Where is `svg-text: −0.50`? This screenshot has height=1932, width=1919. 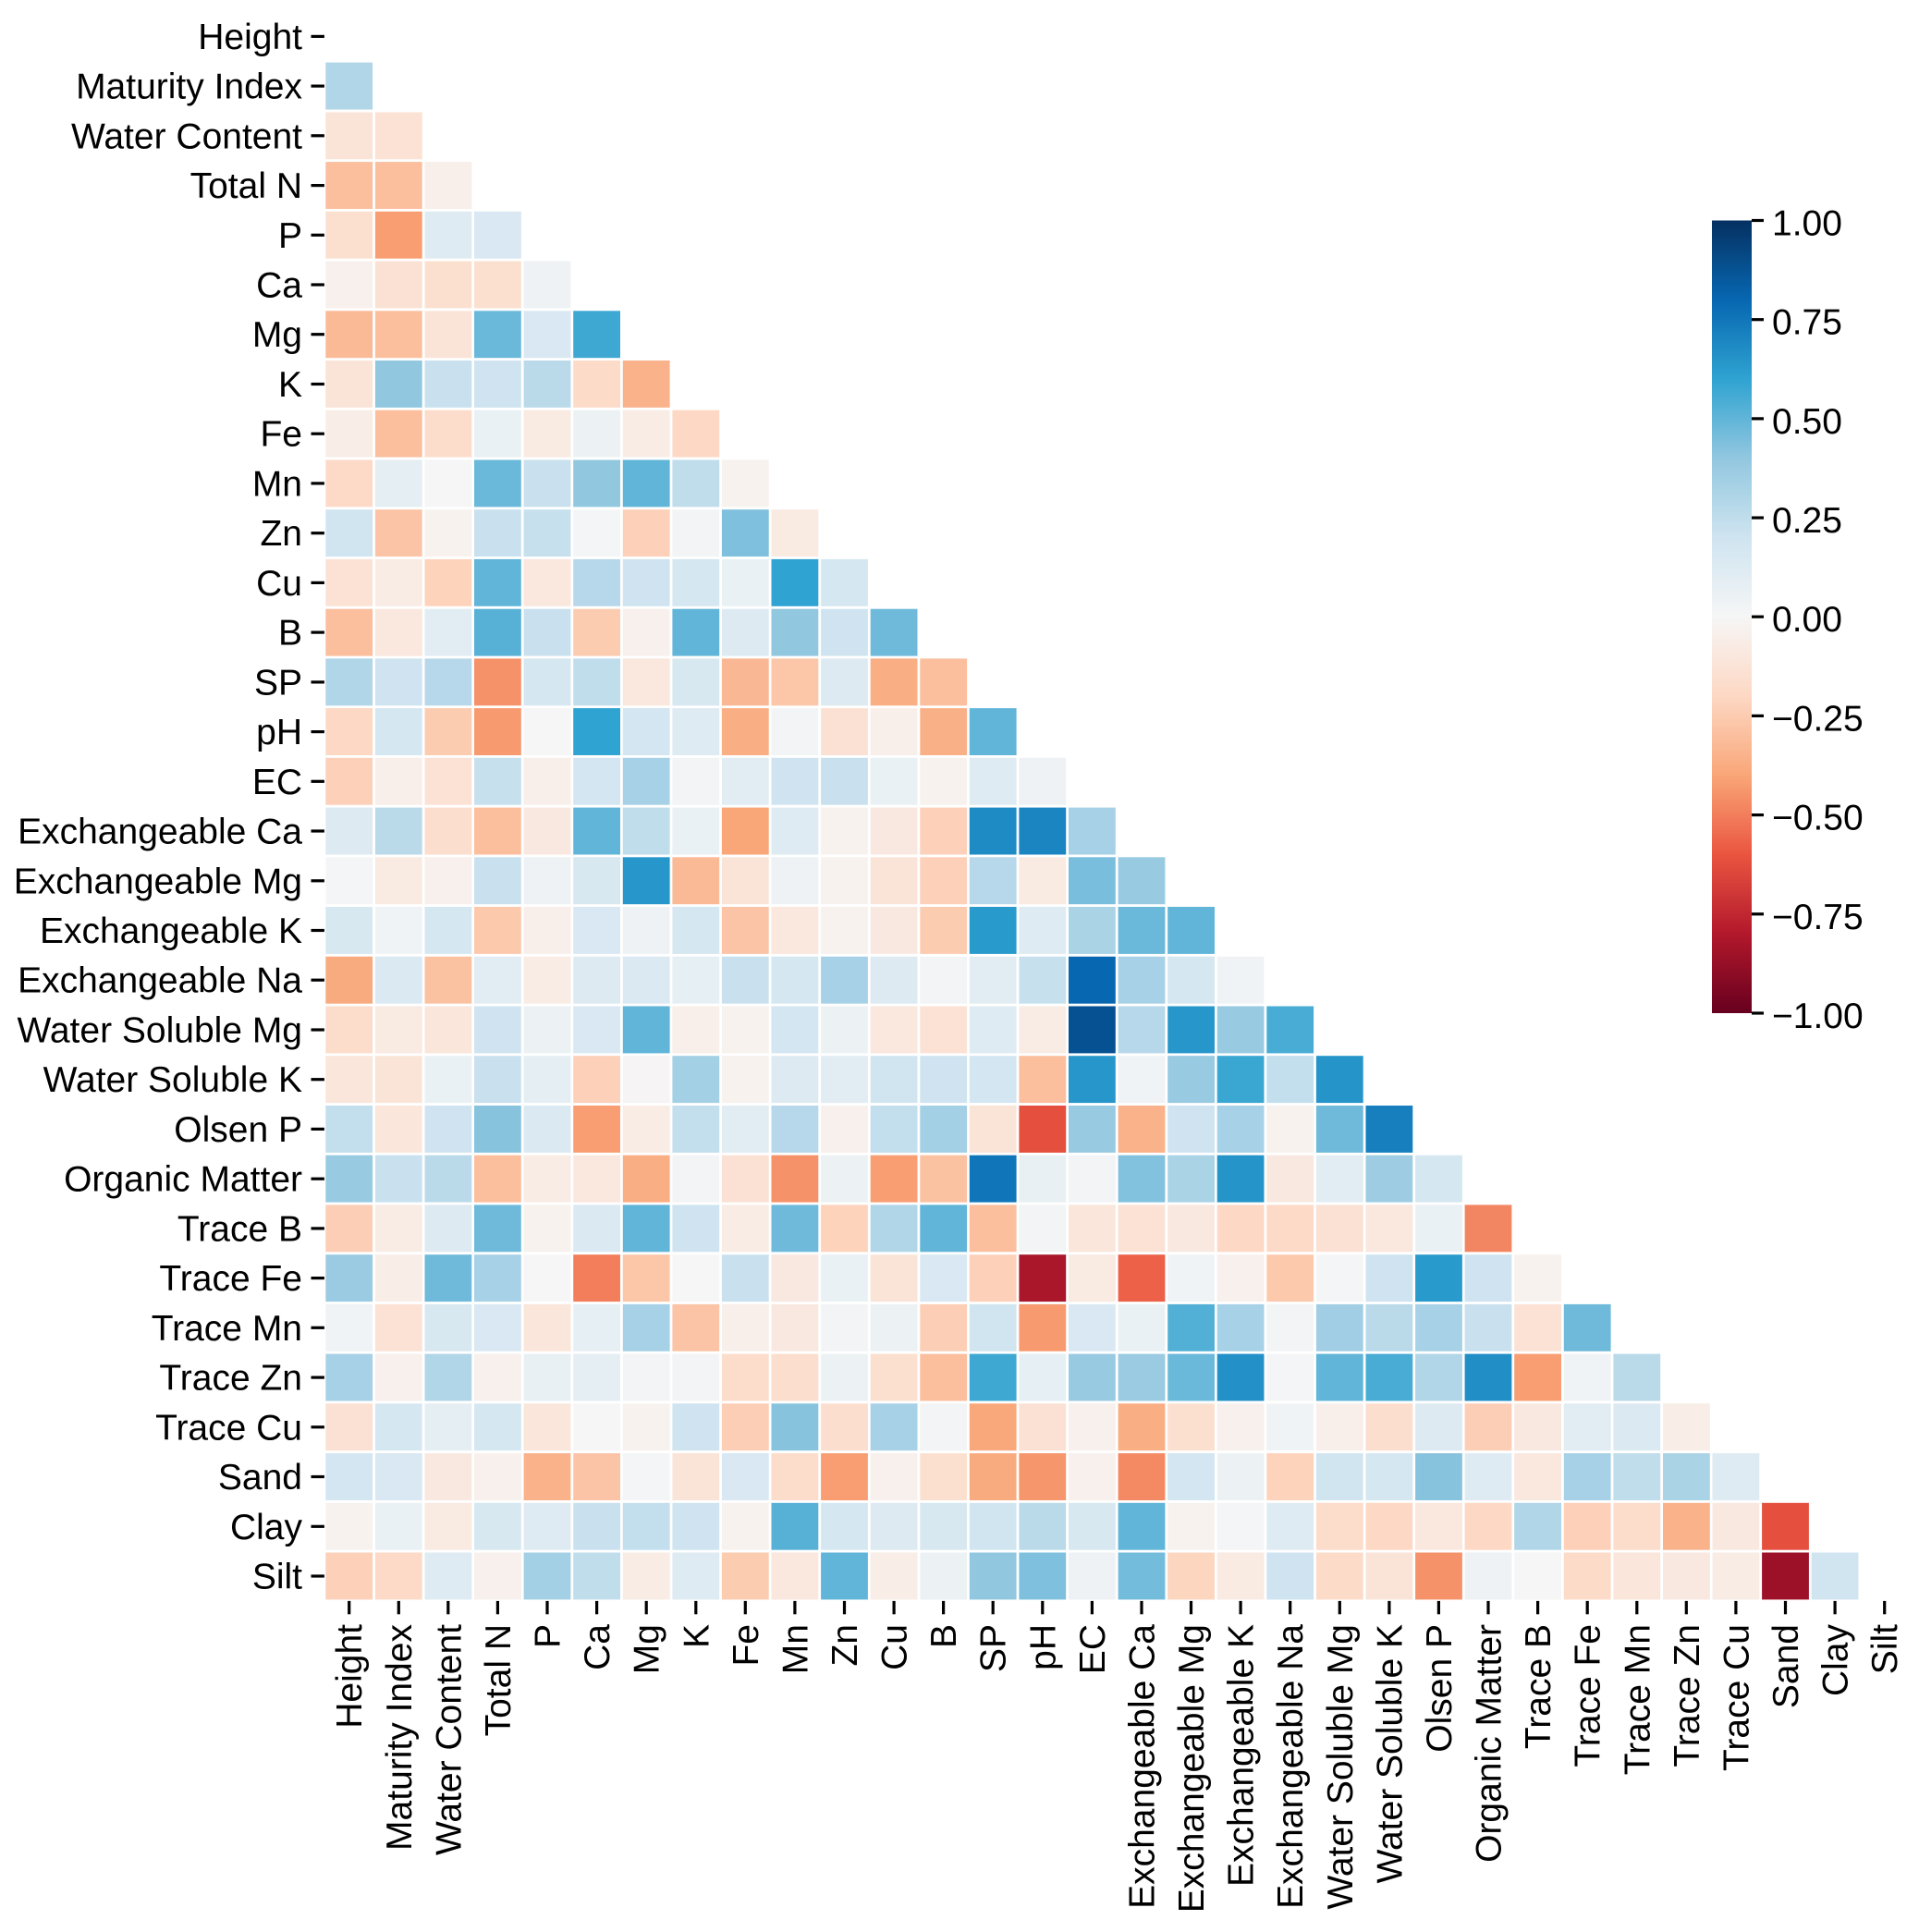 svg-text: −0.50 is located at coordinates (1818, 818).